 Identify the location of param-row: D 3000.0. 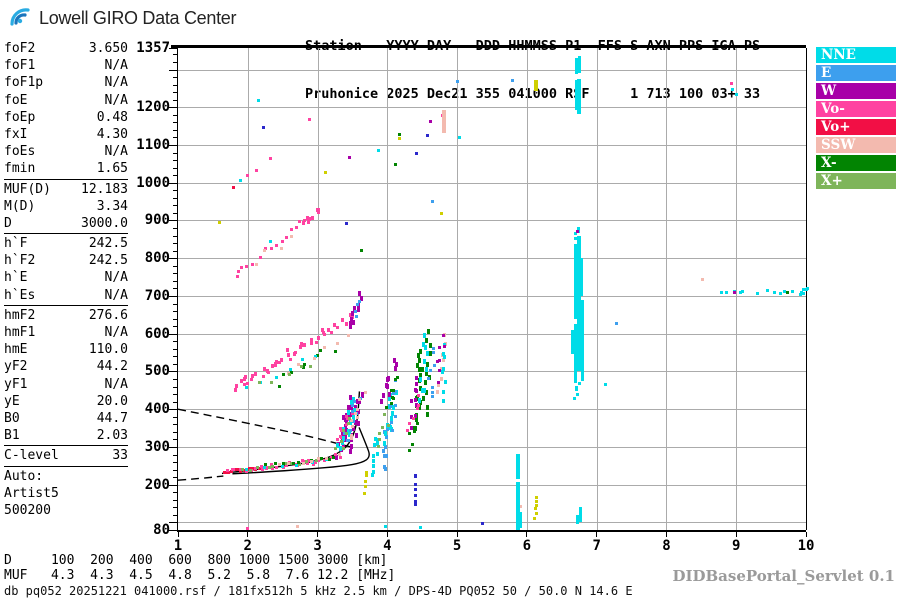
(66, 223).